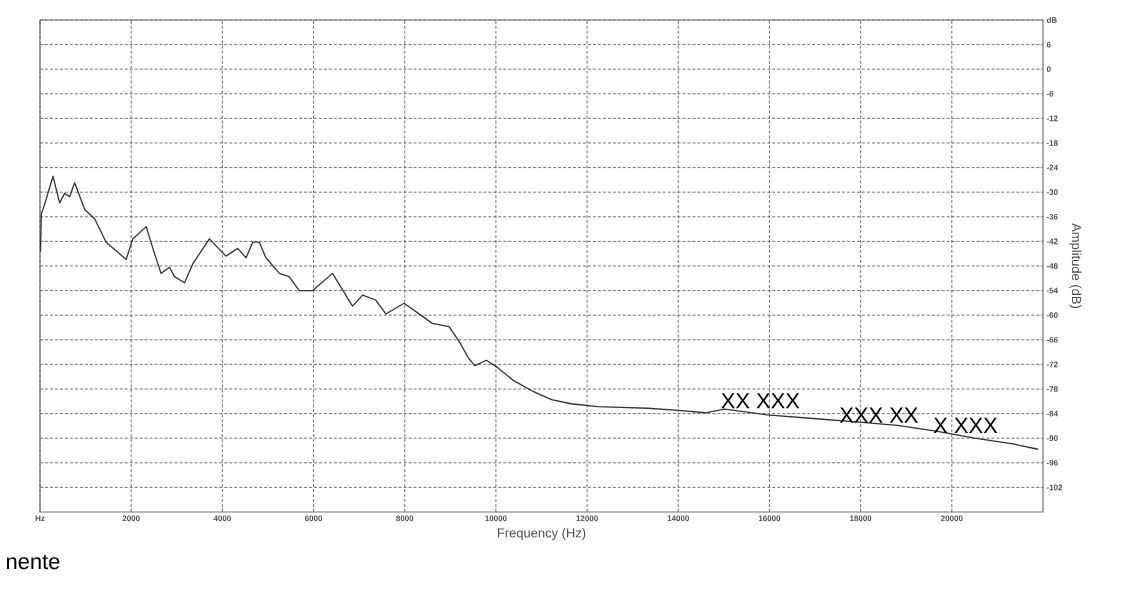 The image size is (1127, 602). I want to click on annotation: X XXX, so click(965, 425).